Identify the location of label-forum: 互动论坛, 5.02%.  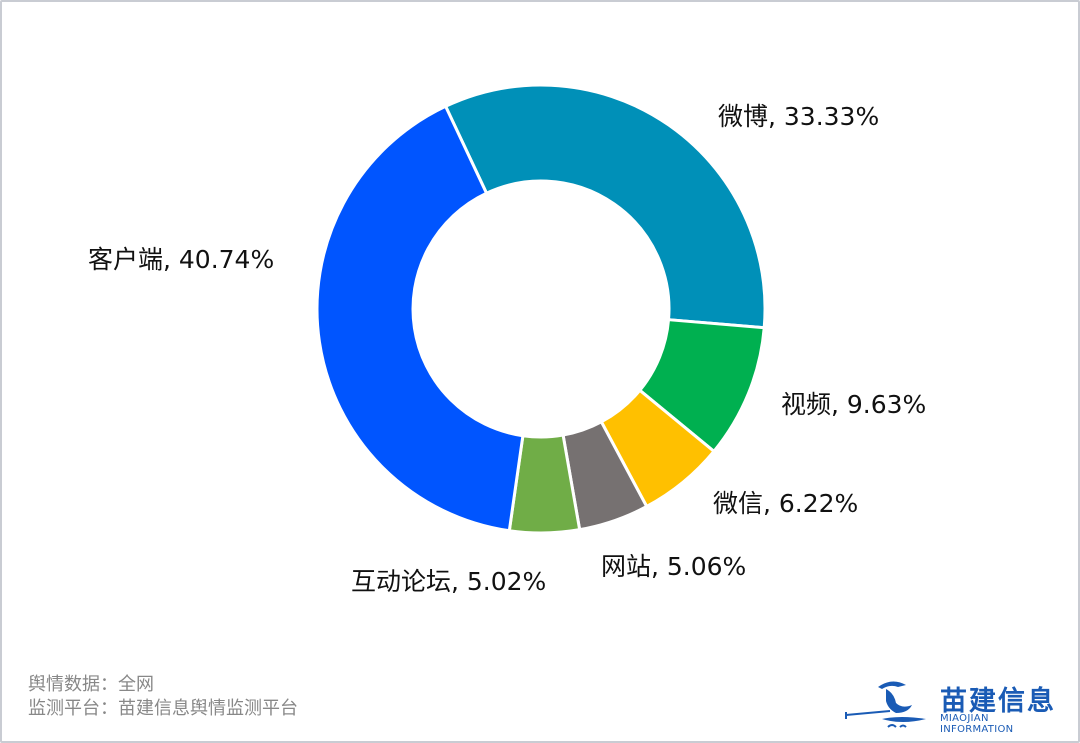
(449, 581).